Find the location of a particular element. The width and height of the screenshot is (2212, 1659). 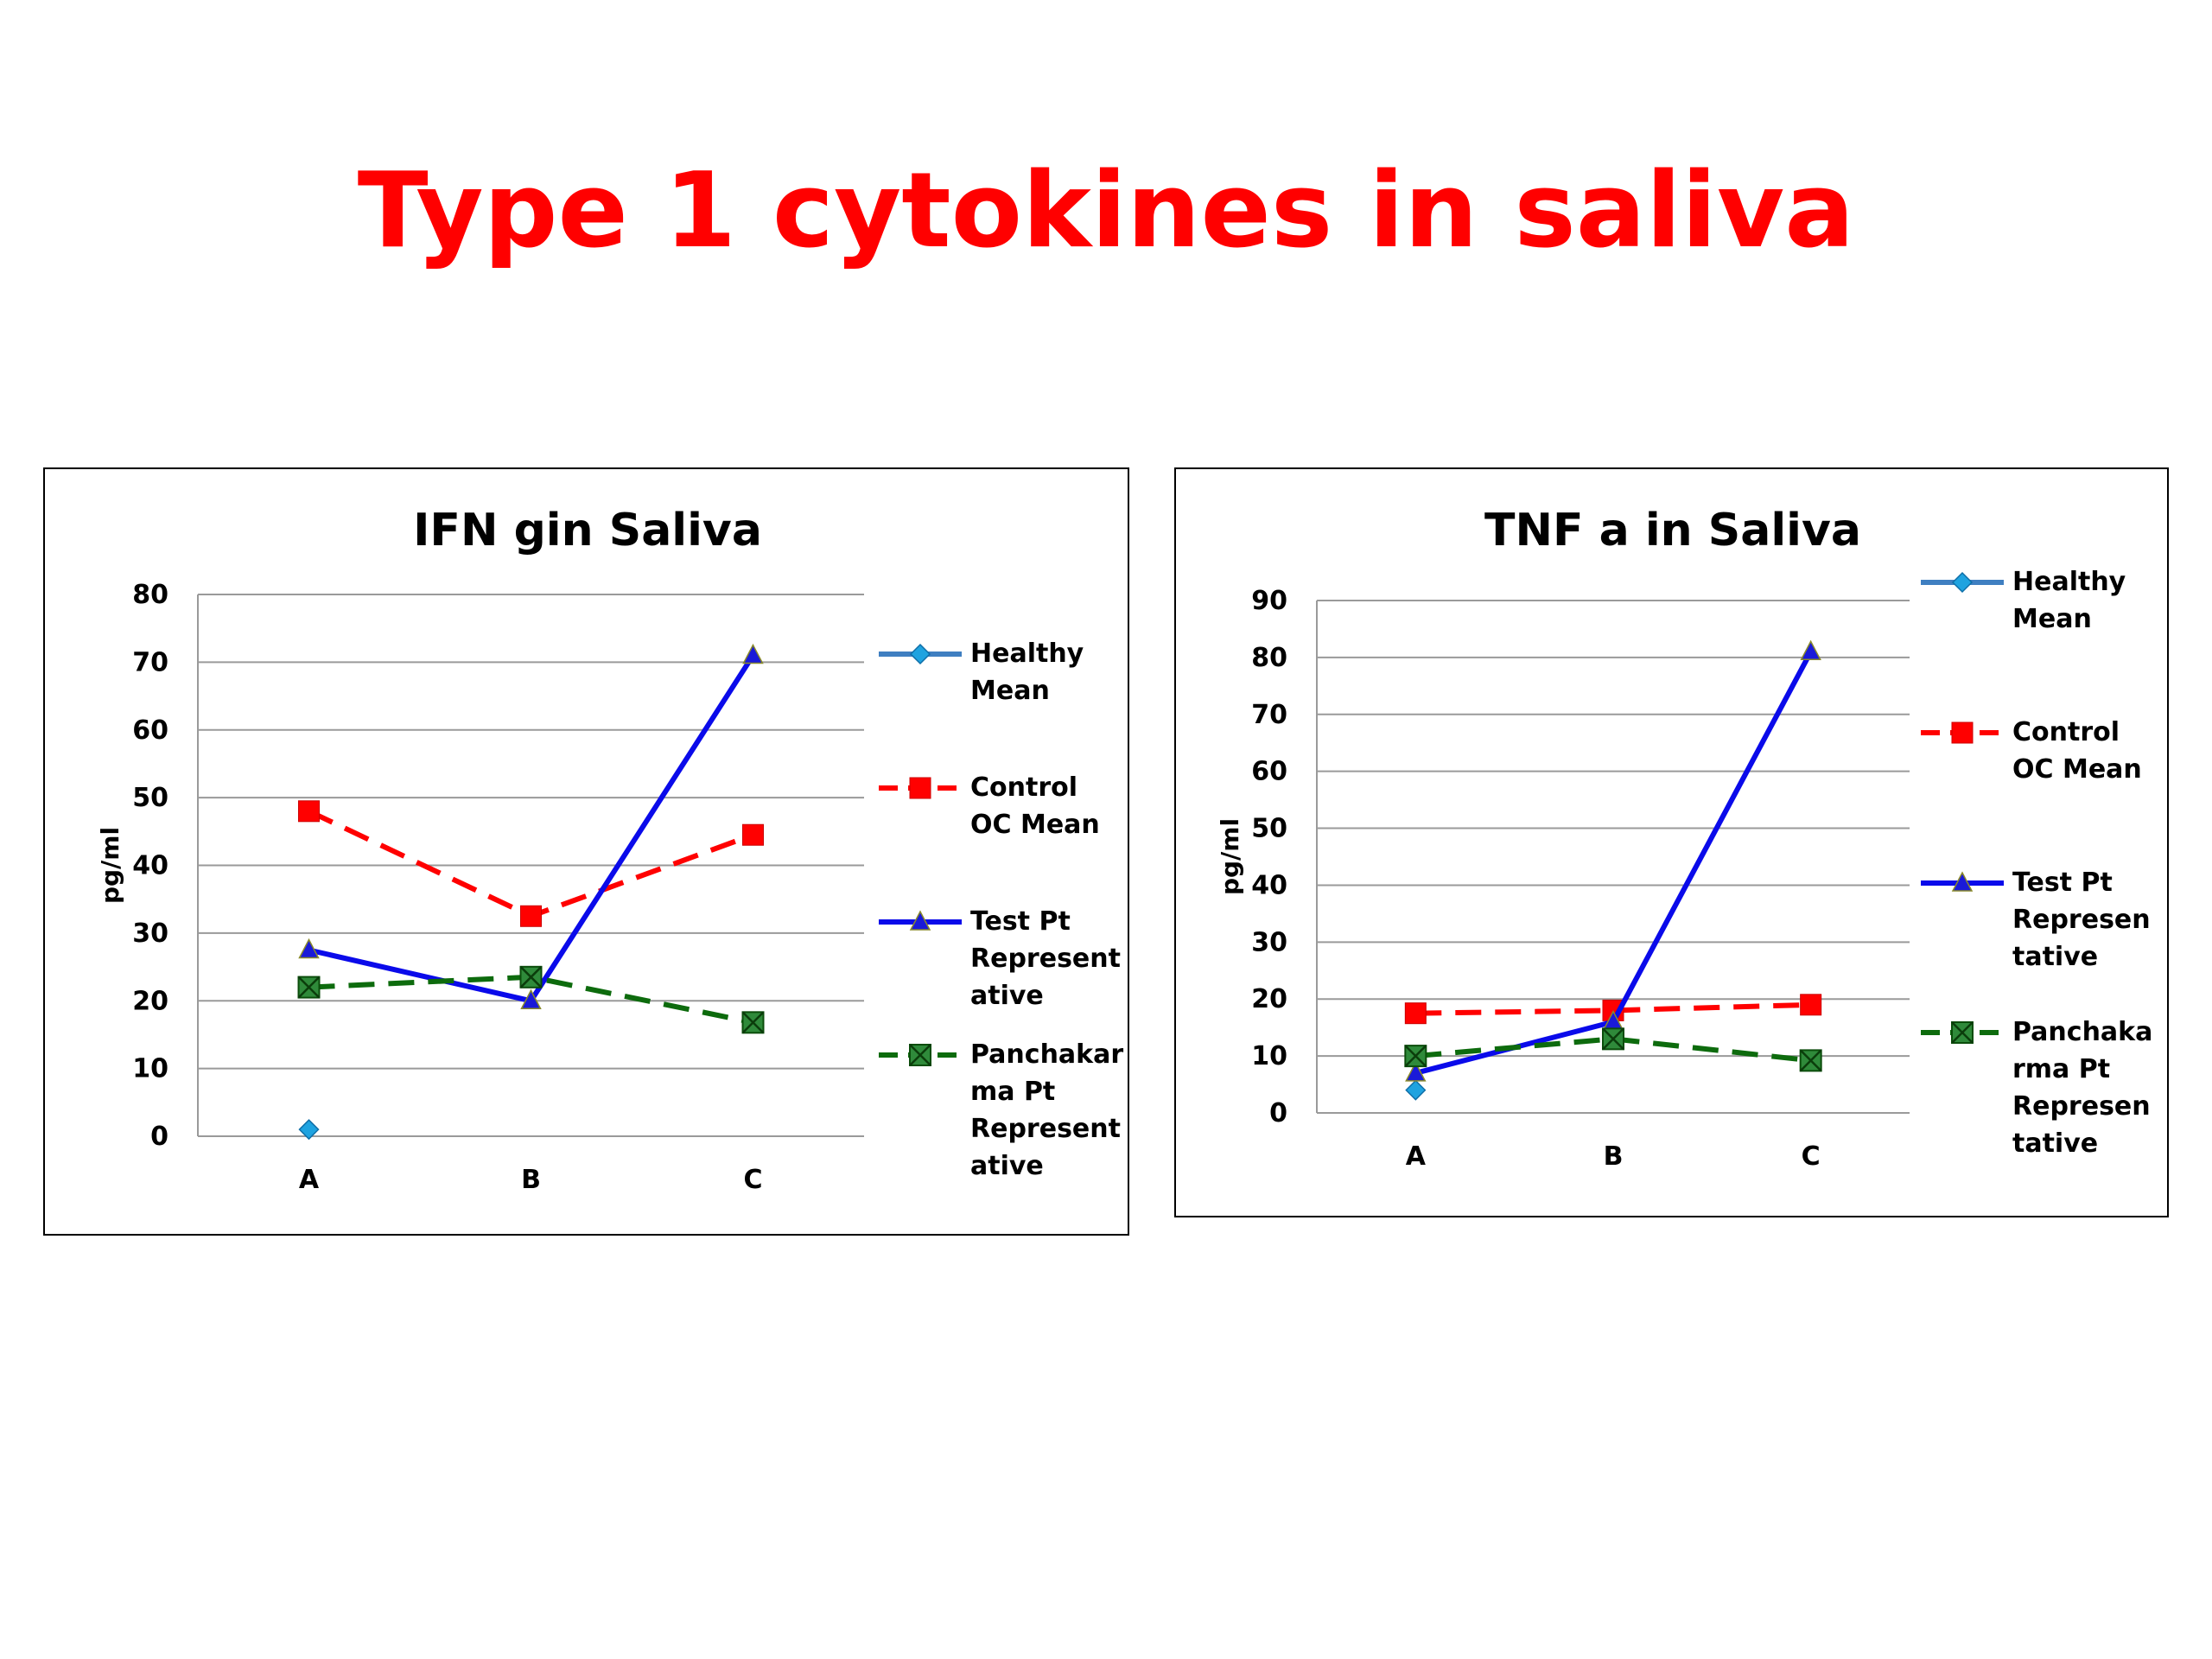

tnf-a-in-saliva-series-panchakarma-pt-representative-point-c-cross is located at coordinates (1811, 1060).